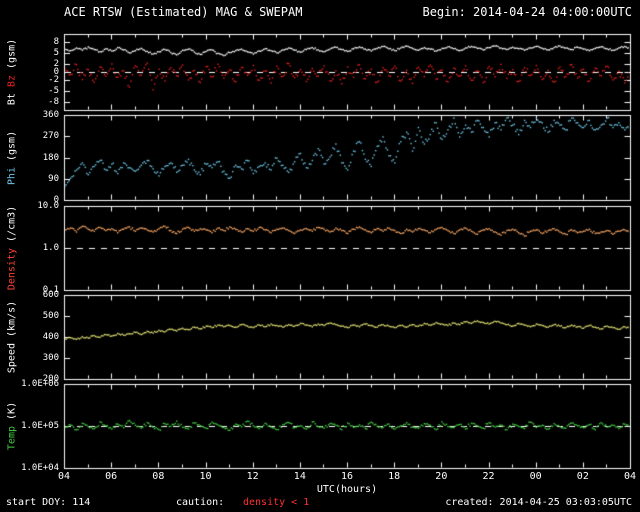  I want to click on ytick-speed-300: 300, so click(50, 358).